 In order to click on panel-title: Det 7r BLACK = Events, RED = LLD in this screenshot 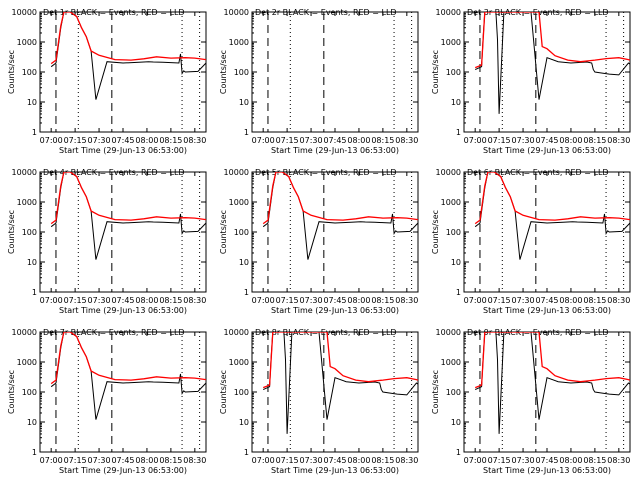, I will do `click(114, 332)`.